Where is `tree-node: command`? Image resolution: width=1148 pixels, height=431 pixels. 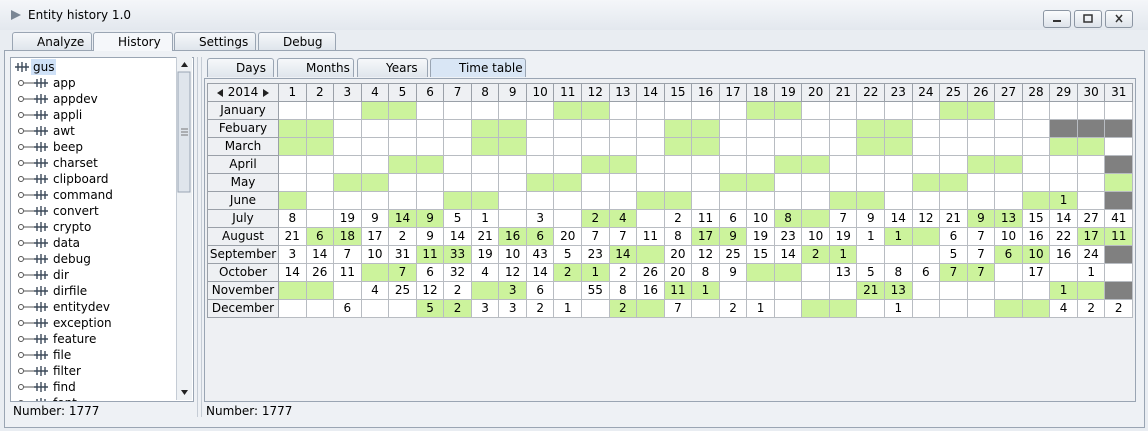
tree-node: command is located at coordinates (91, 195).